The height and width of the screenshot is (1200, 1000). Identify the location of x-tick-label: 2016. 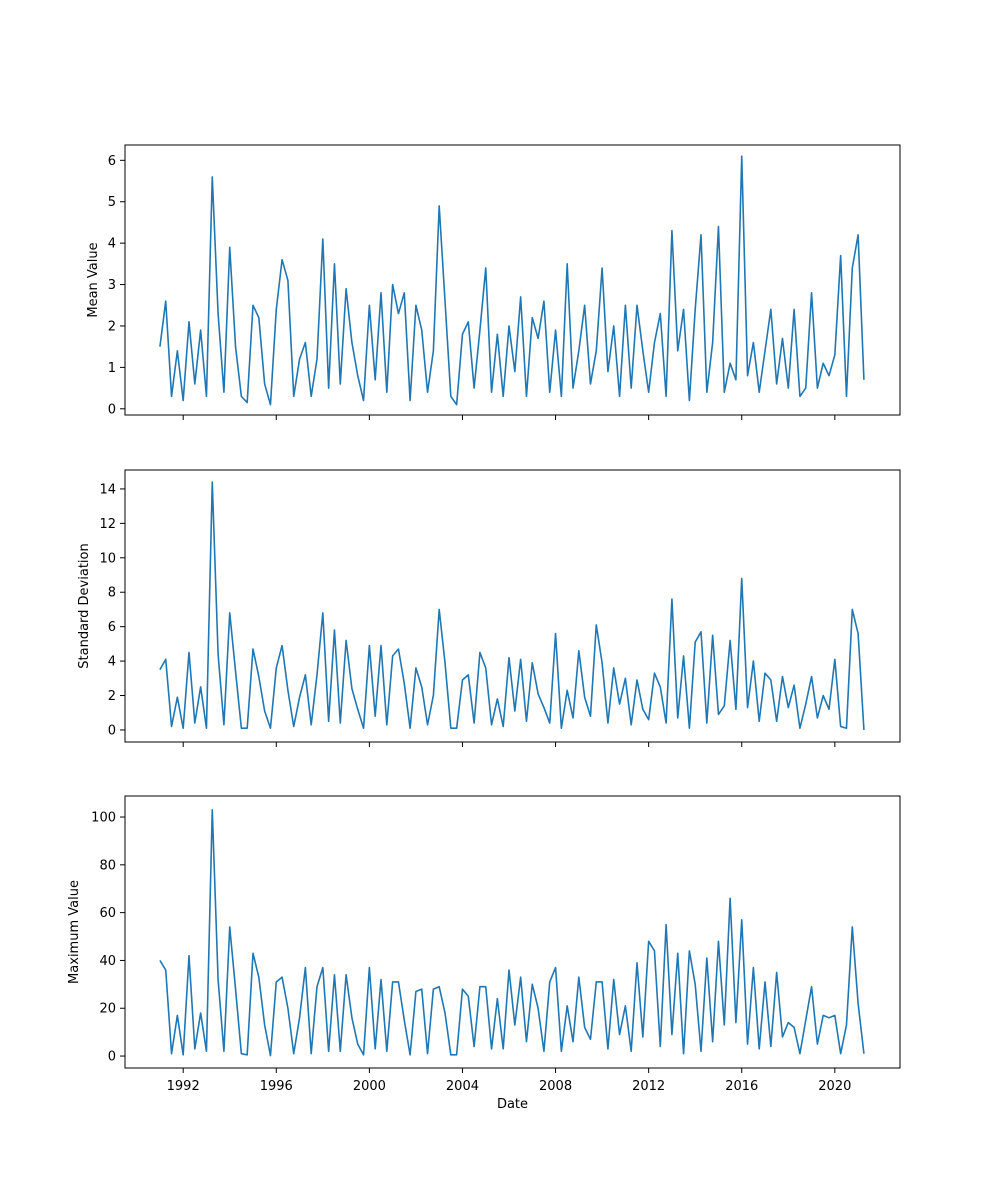
(741, 1086).